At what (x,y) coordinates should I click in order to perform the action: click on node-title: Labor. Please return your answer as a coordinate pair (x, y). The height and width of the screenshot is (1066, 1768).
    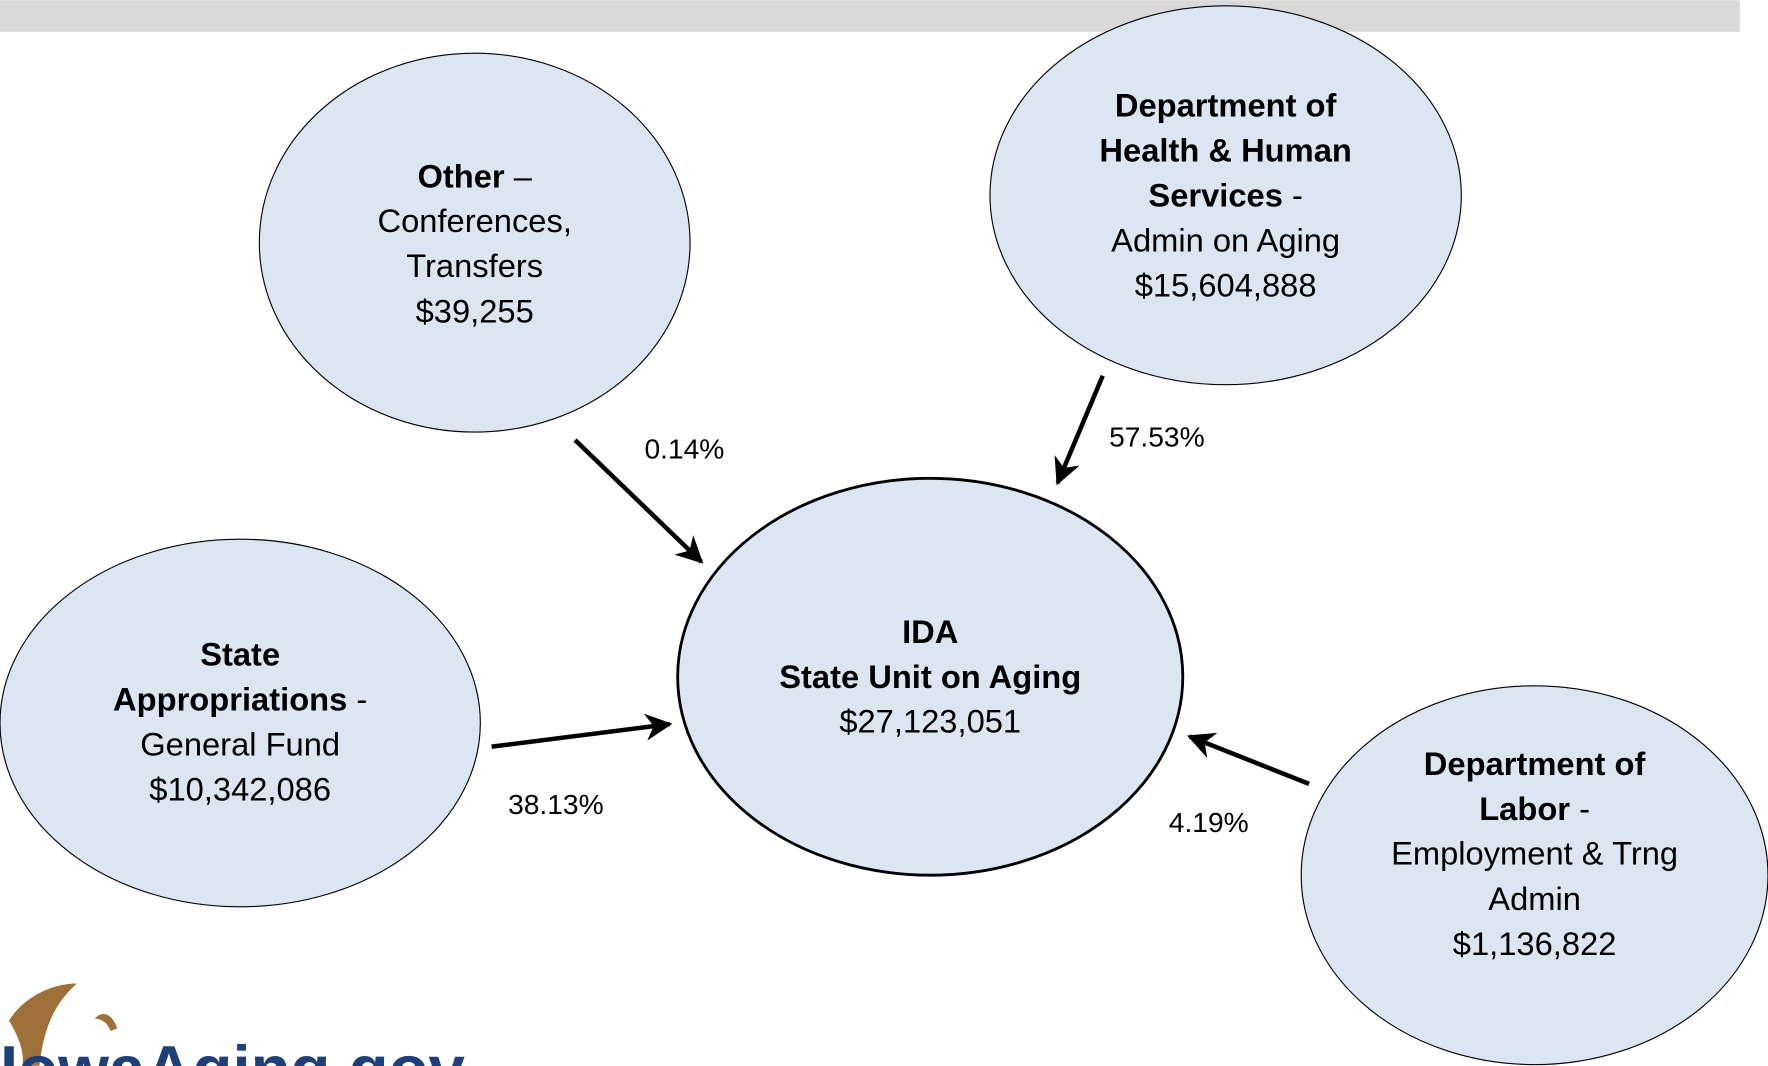
    Looking at the image, I should click on (1524, 808).